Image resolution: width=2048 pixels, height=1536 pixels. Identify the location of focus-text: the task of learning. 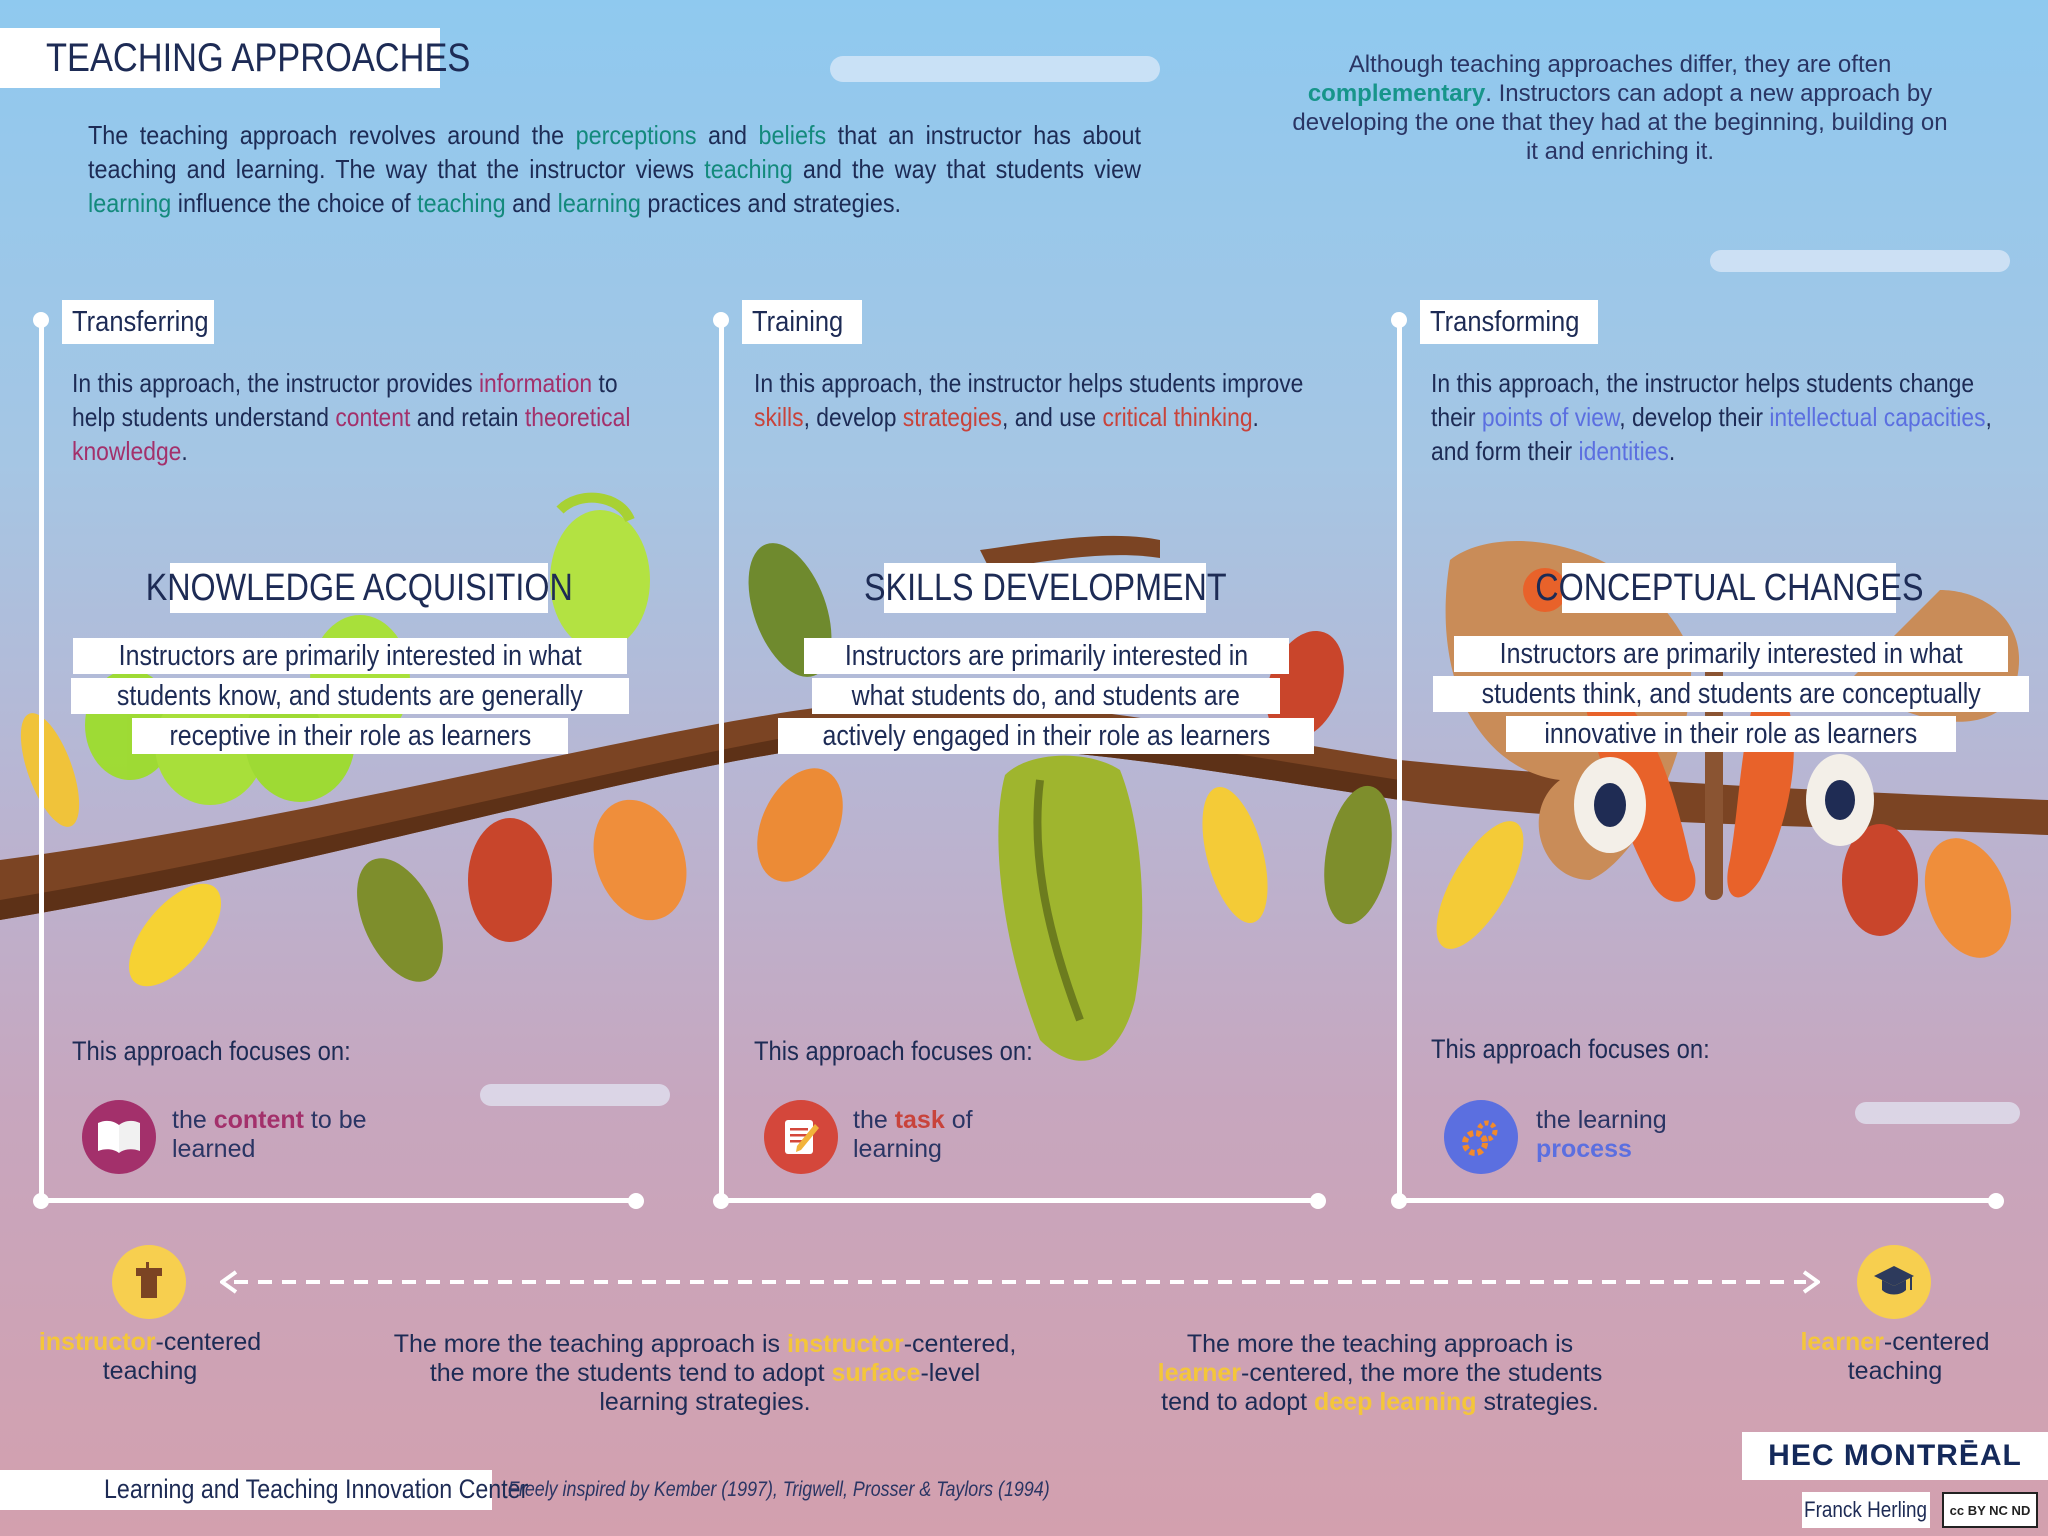
(913, 1134).